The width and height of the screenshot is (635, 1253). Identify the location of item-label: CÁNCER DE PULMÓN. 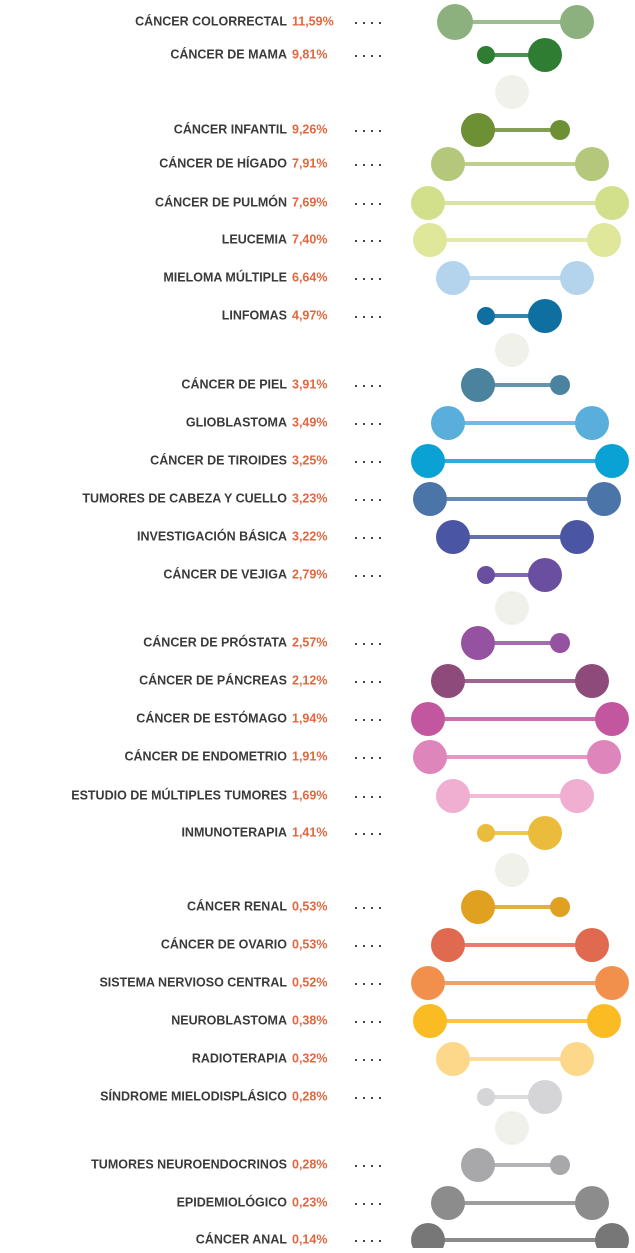
(221, 201).